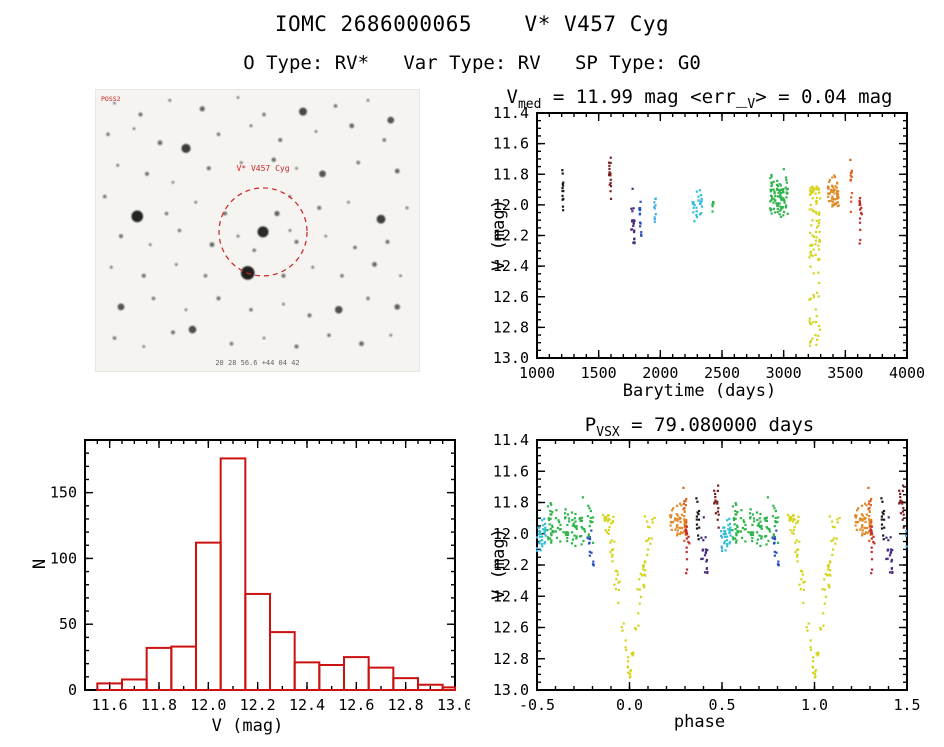 The image size is (944, 747). I want to click on svg-text: 1000, so click(537, 373).